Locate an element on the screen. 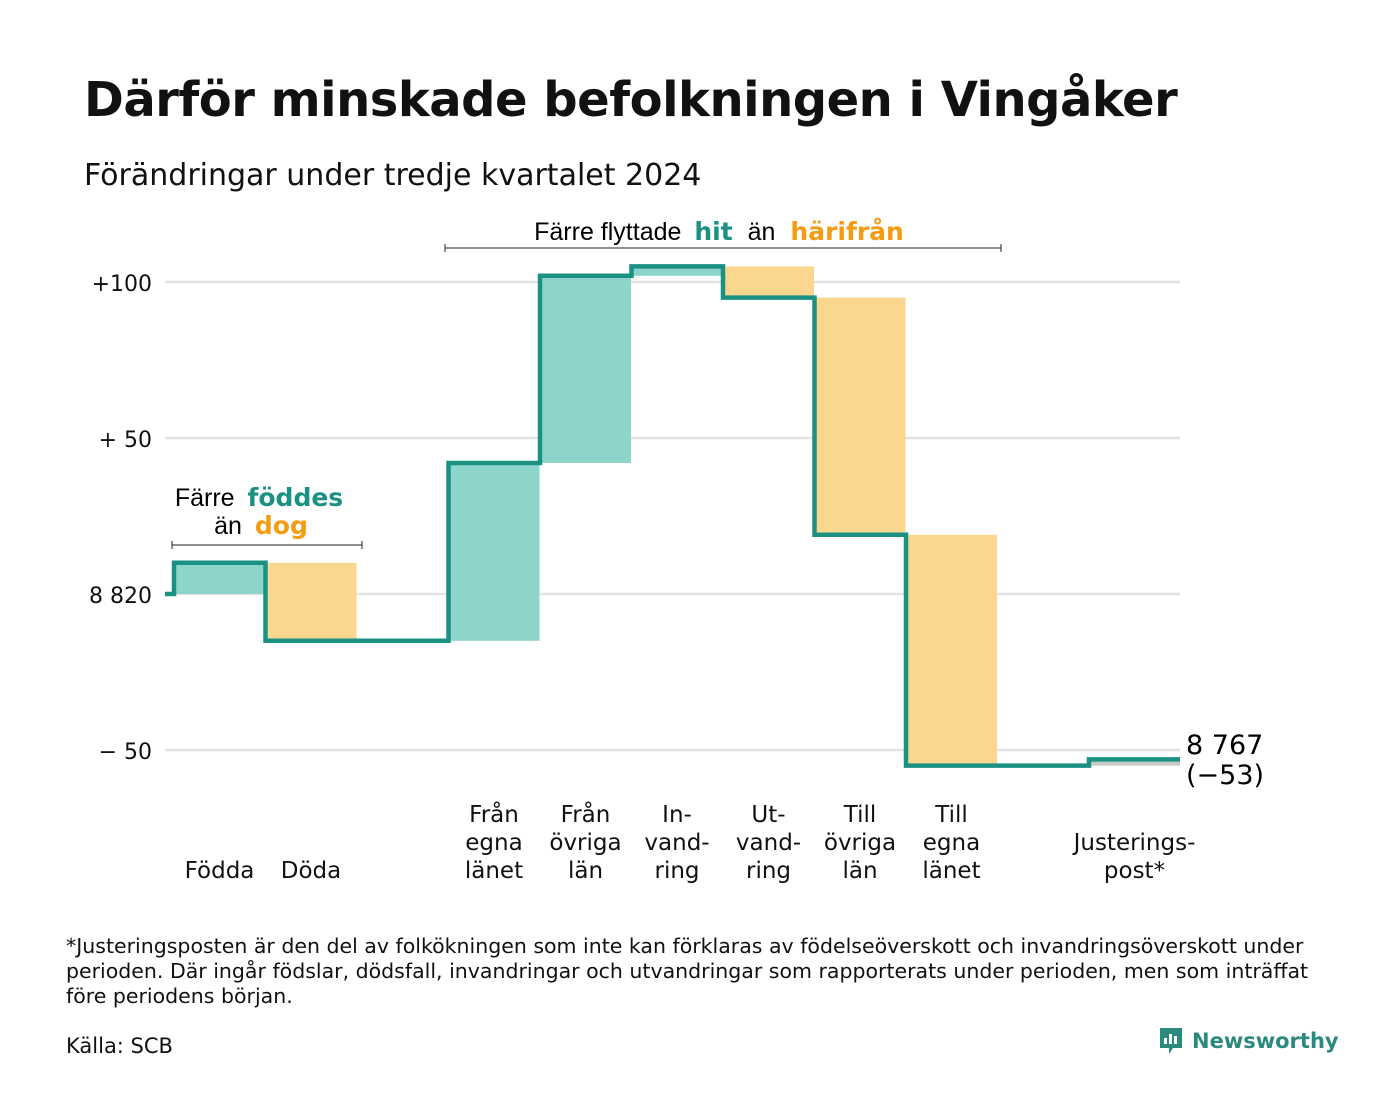 This screenshot has height=1120, width=1400. end-population-value: 8 767 is located at coordinates (1224, 745).